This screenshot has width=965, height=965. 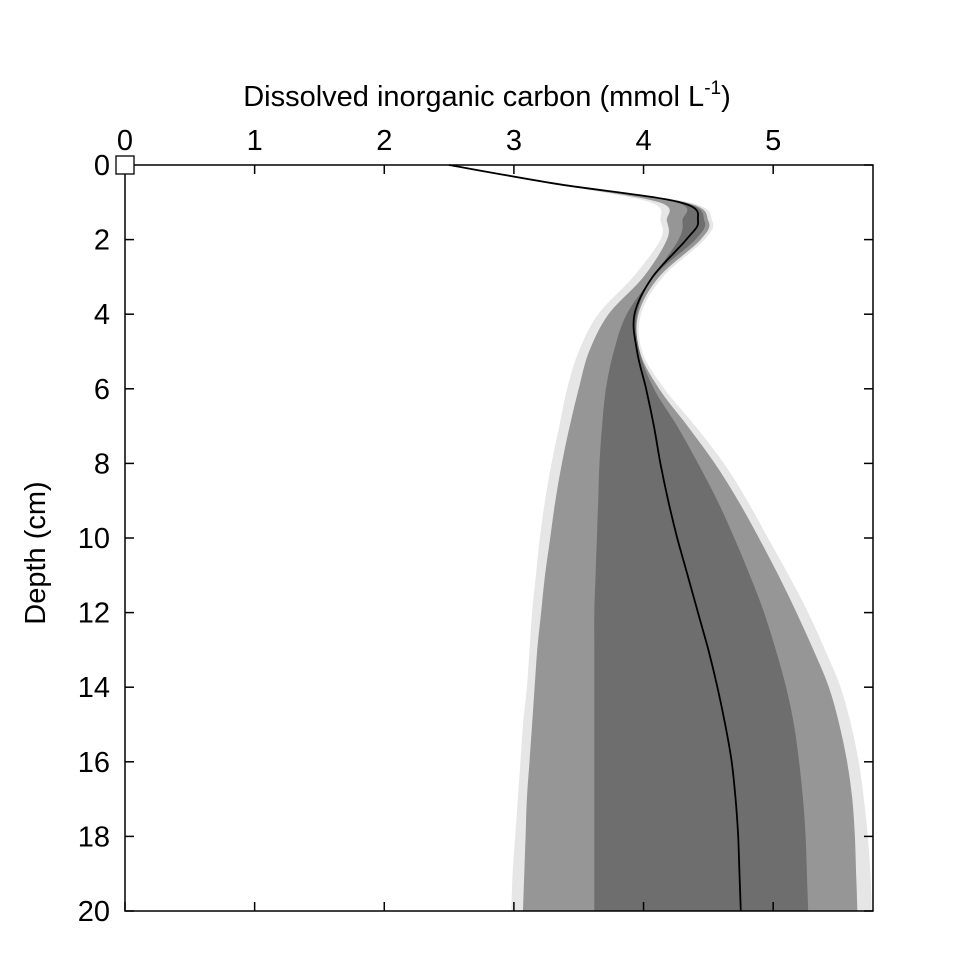 I want to click on x-tick-label: 5, so click(x=773, y=141).